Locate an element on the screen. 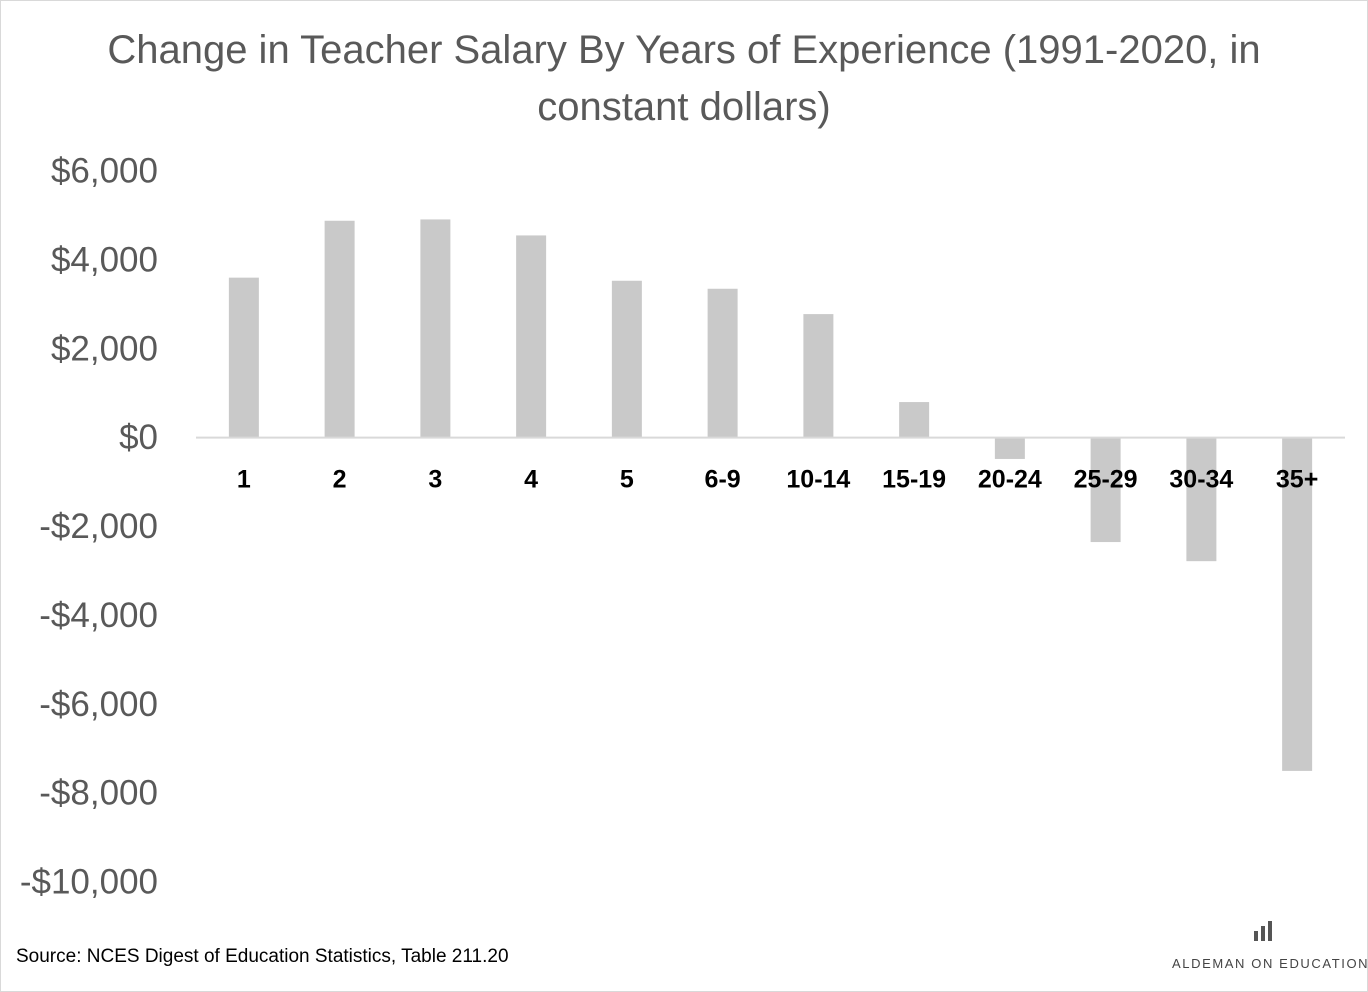 Image resolution: width=1368 pixels, height=992 pixels. x-tick-label: 6-9 is located at coordinates (723, 480).